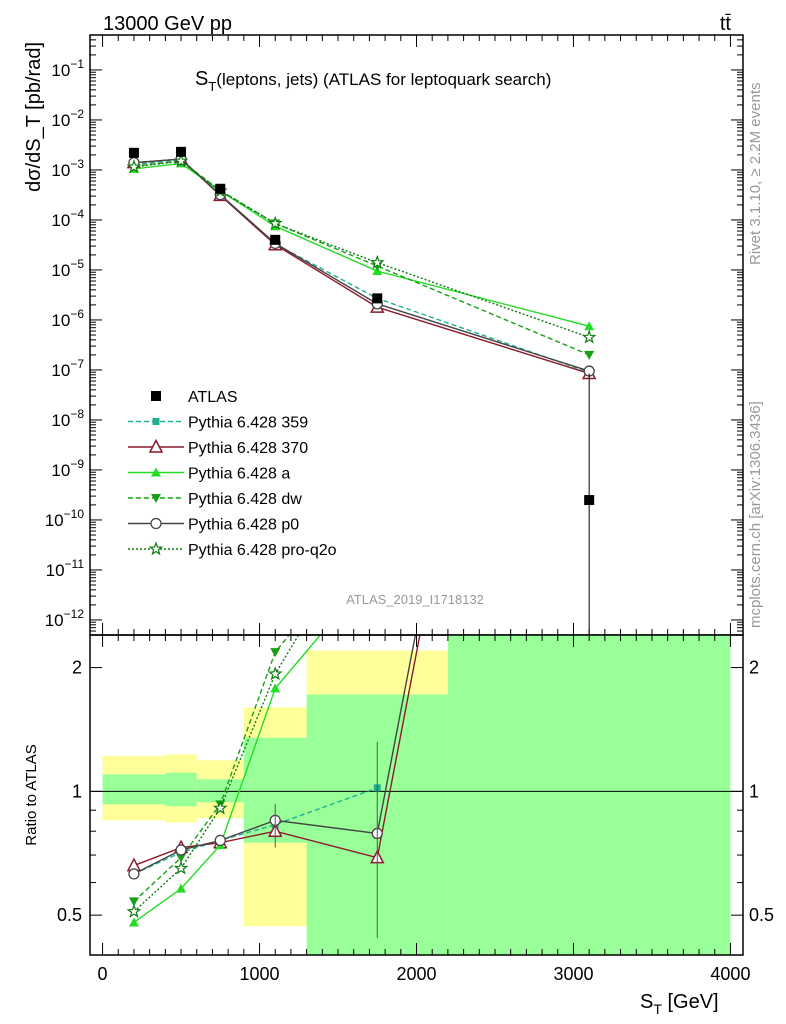  What do you see at coordinates (755, 514) in the screenshot?
I see `mcplots-label: mcplots.cern.ch [arXiv:1306.3436]` at bounding box center [755, 514].